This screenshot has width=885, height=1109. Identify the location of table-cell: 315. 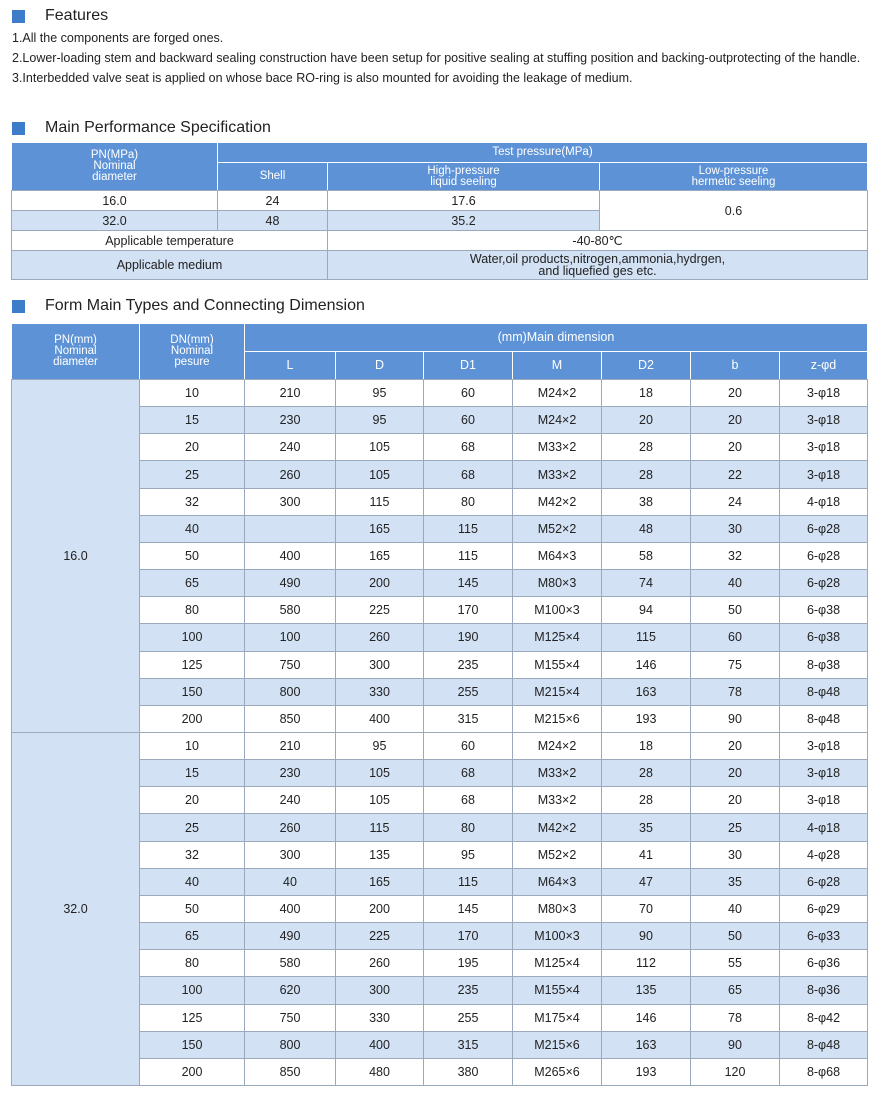
(468, 1044).